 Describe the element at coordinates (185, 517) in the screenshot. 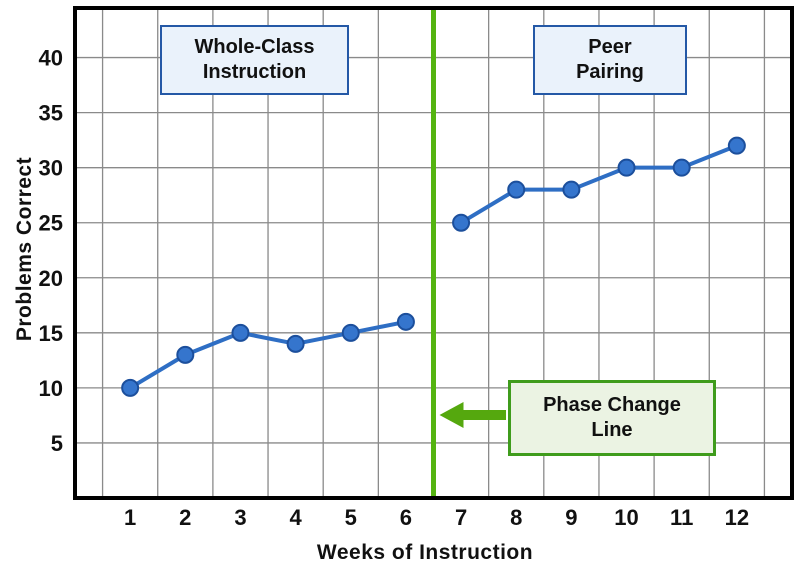

I see `x-tick-label: 2` at that location.